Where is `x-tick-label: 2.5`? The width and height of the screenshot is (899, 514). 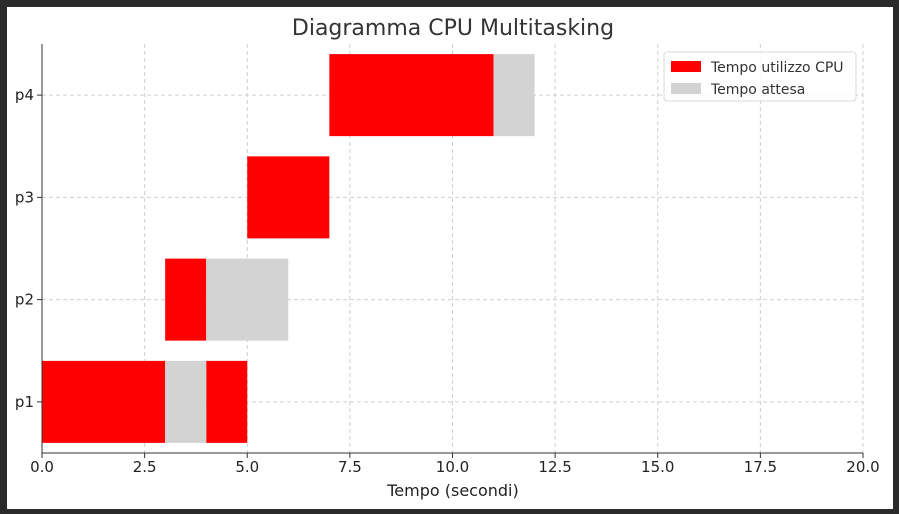
x-tick-label: 2.5 is located at coordinates (145, 467).